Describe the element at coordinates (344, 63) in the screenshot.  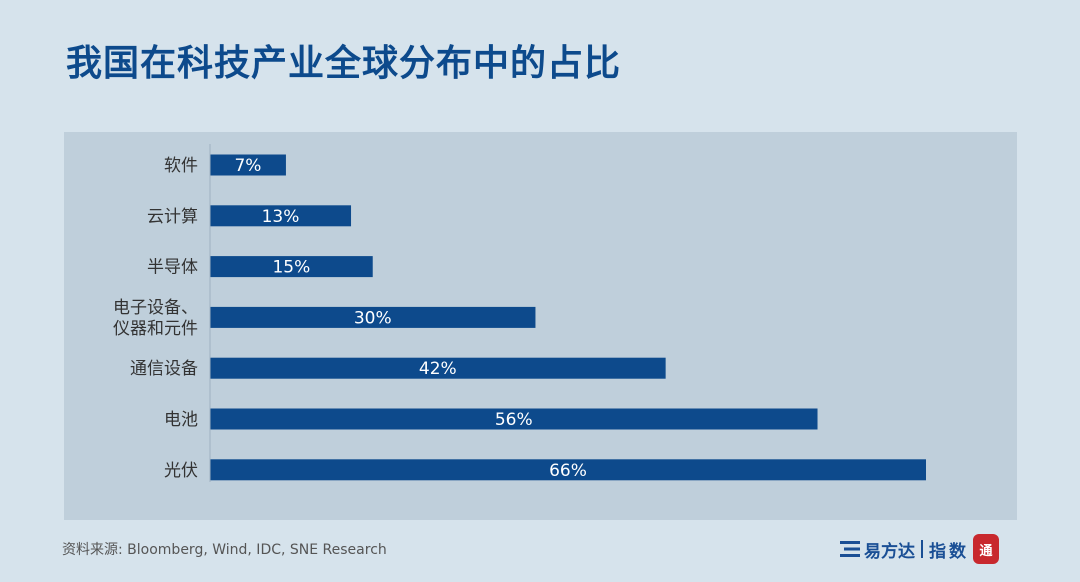
I see `page-title: 我国在科技产业全球分布中的占比` at that location.